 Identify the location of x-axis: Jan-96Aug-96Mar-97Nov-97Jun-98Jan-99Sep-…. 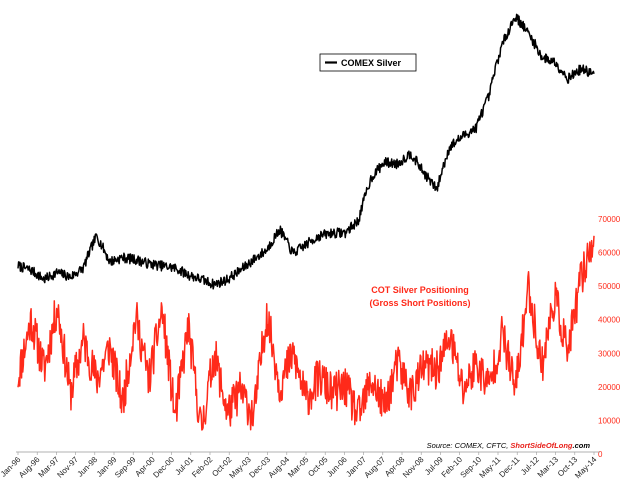
(300, 466).